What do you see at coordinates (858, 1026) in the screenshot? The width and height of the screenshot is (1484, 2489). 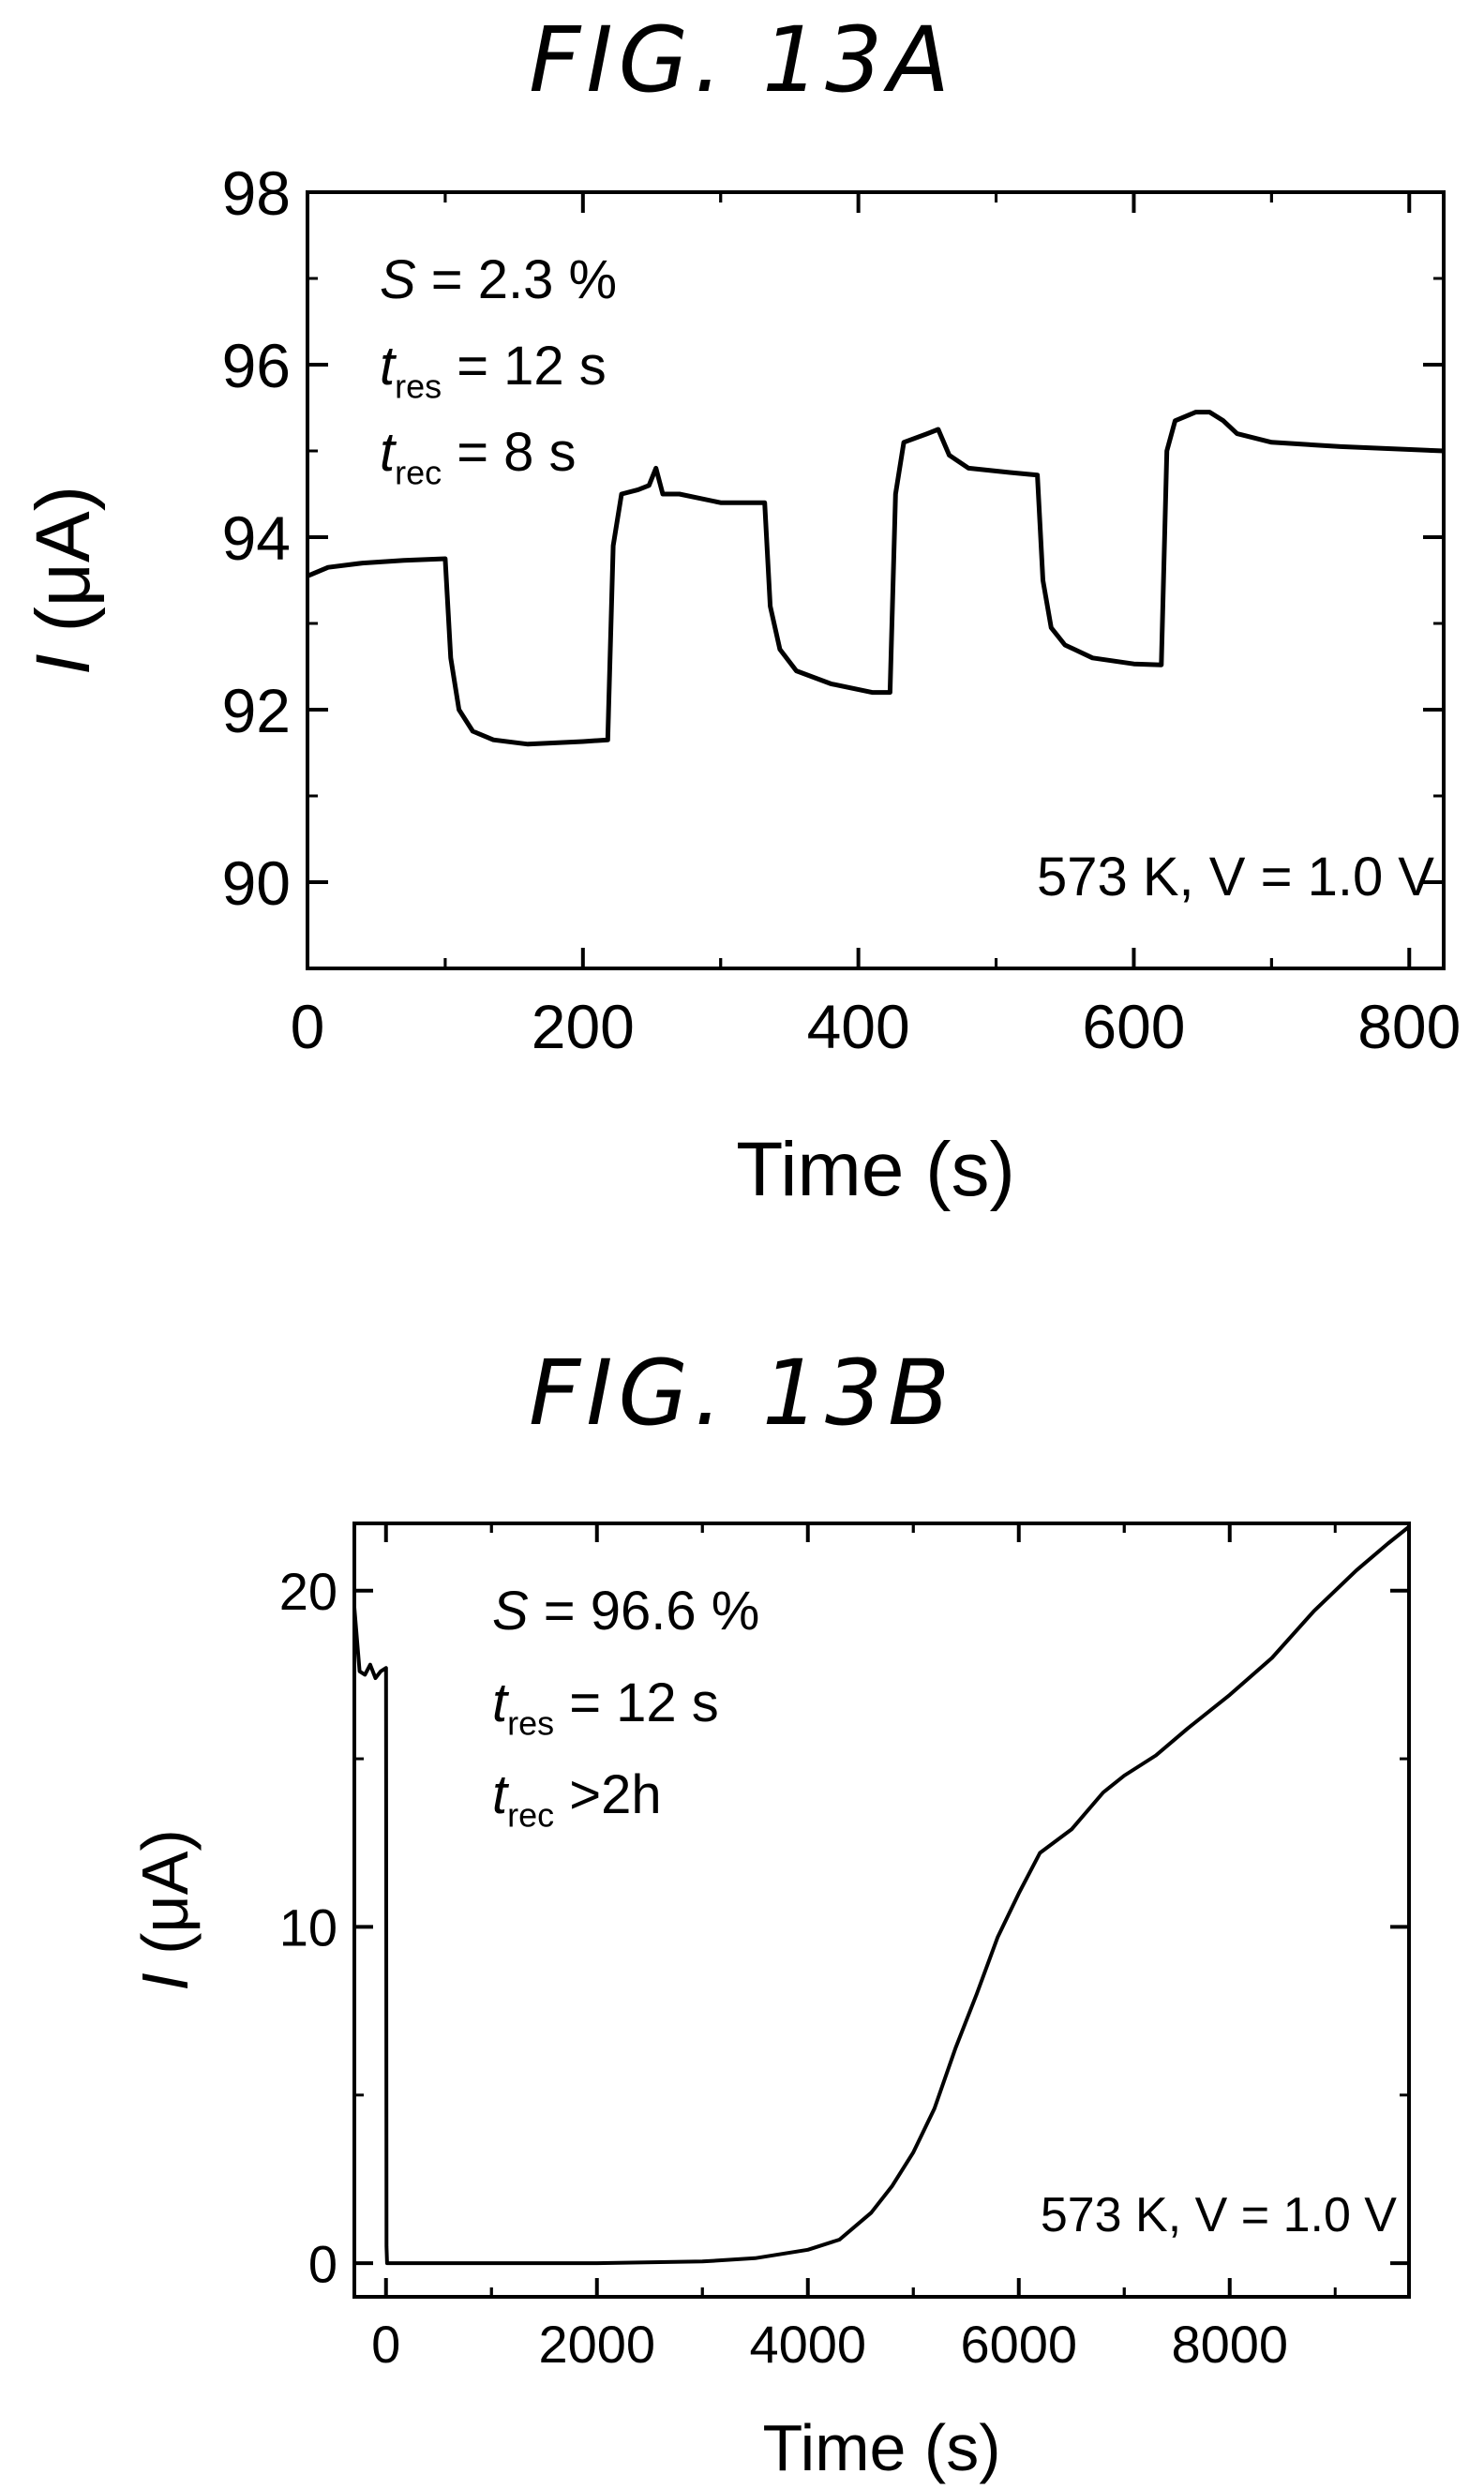 I see `x-tick-label: 400` at bounding box center [858, 1026].